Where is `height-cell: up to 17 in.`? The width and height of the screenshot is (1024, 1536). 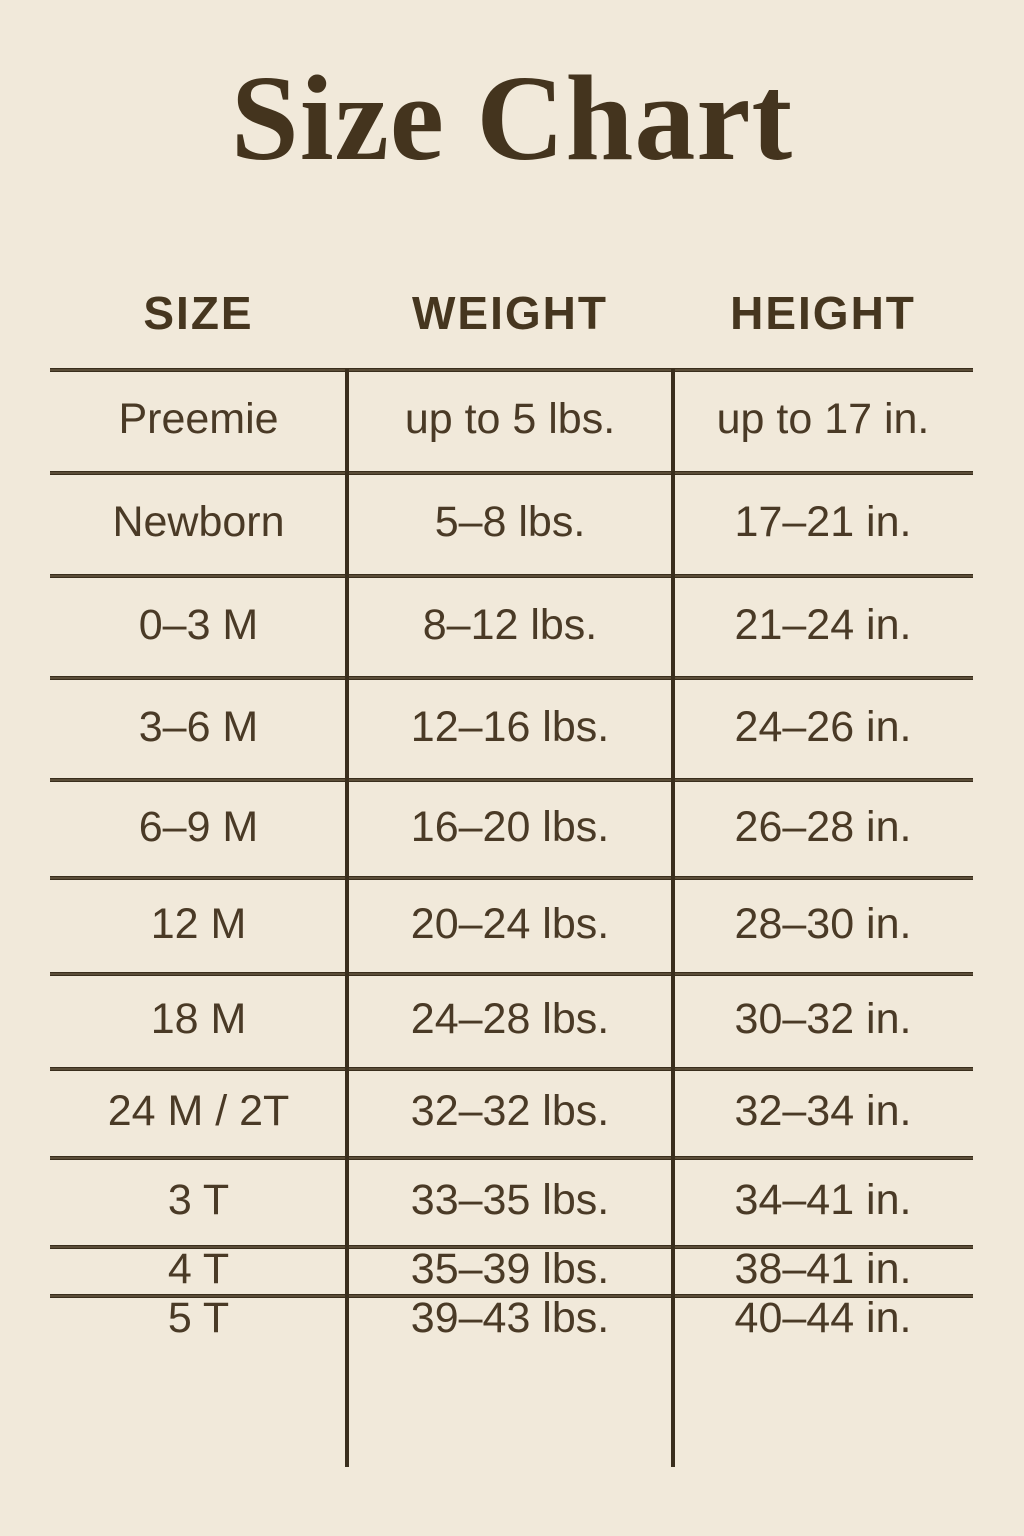
height-cell: up to 17 in. is located at coordinates (823, 419).